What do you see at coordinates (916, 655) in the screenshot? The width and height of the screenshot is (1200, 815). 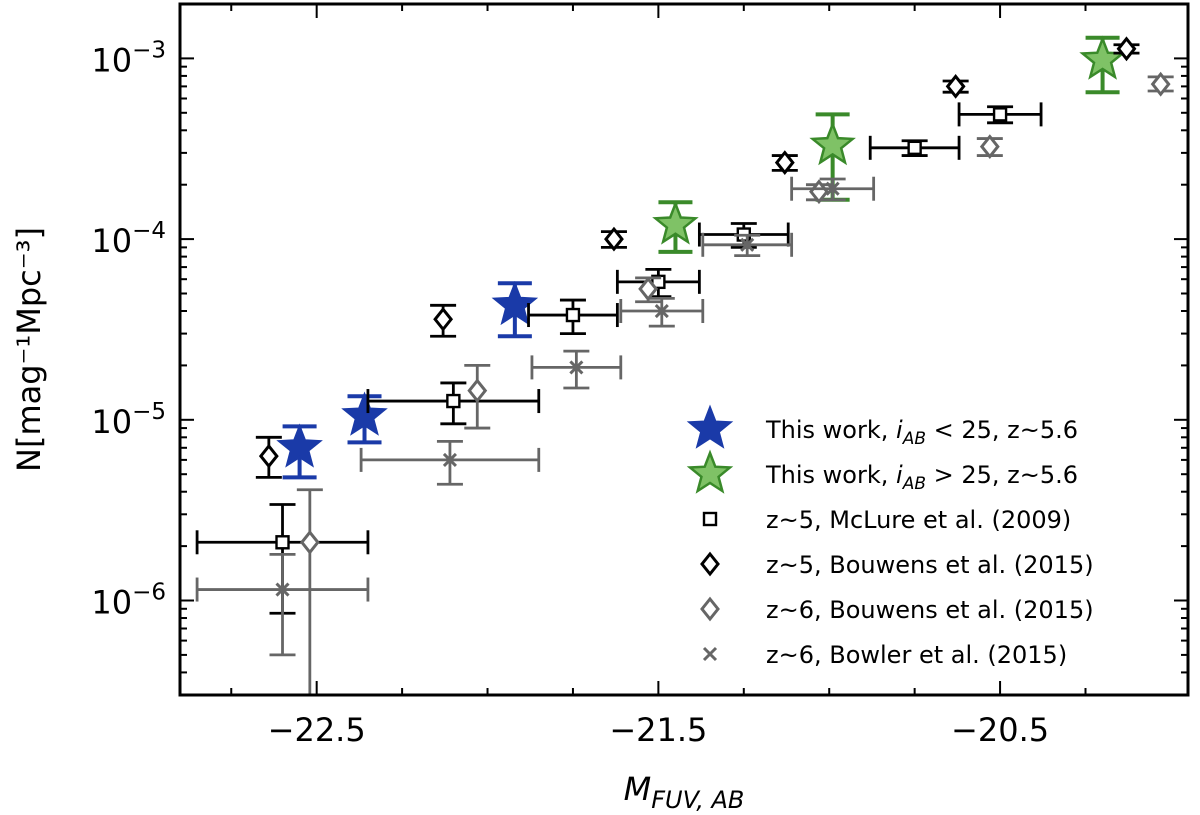 I see `legend-label: z~6, Bowler et al. (2015)` at bounding box center [916, 655].